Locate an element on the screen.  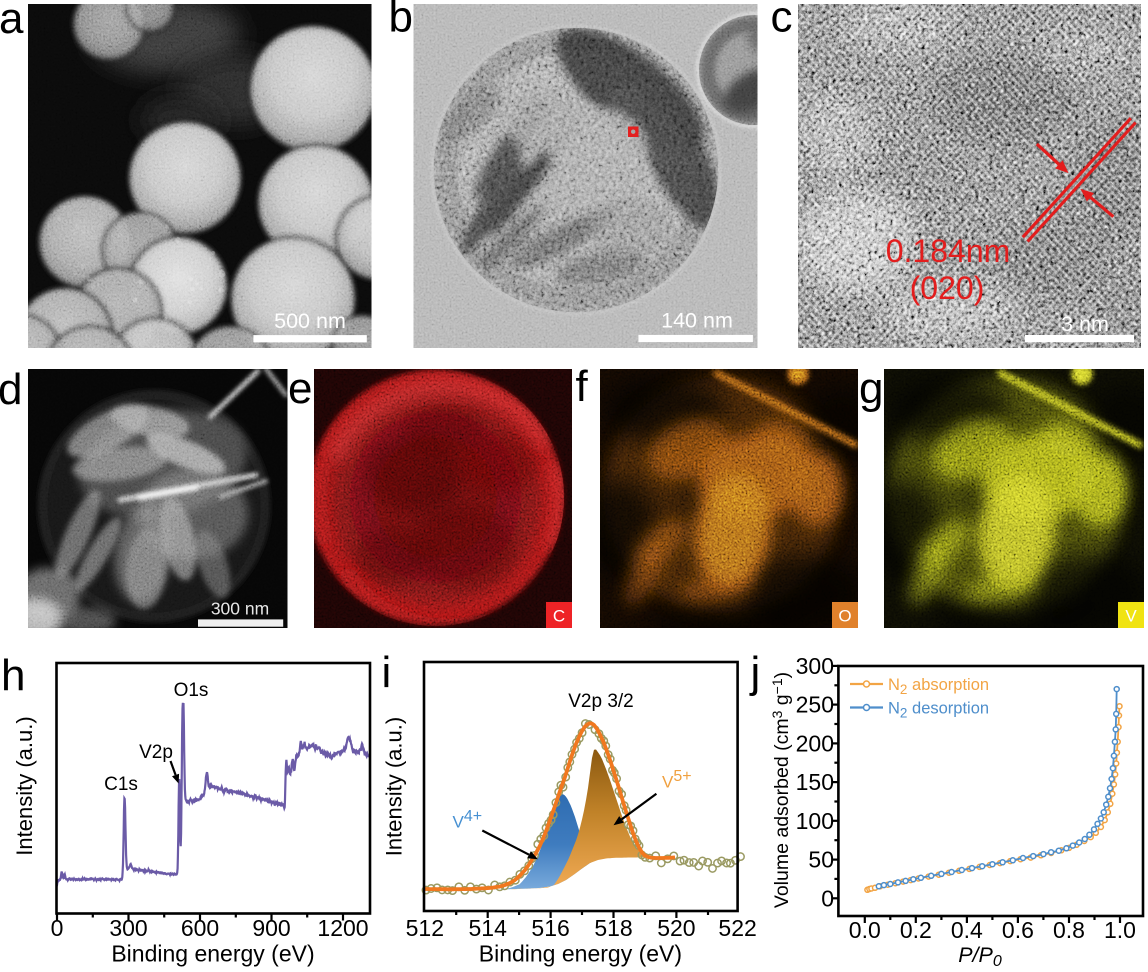
svg-text: 600 is located at coordinates (200, 928).